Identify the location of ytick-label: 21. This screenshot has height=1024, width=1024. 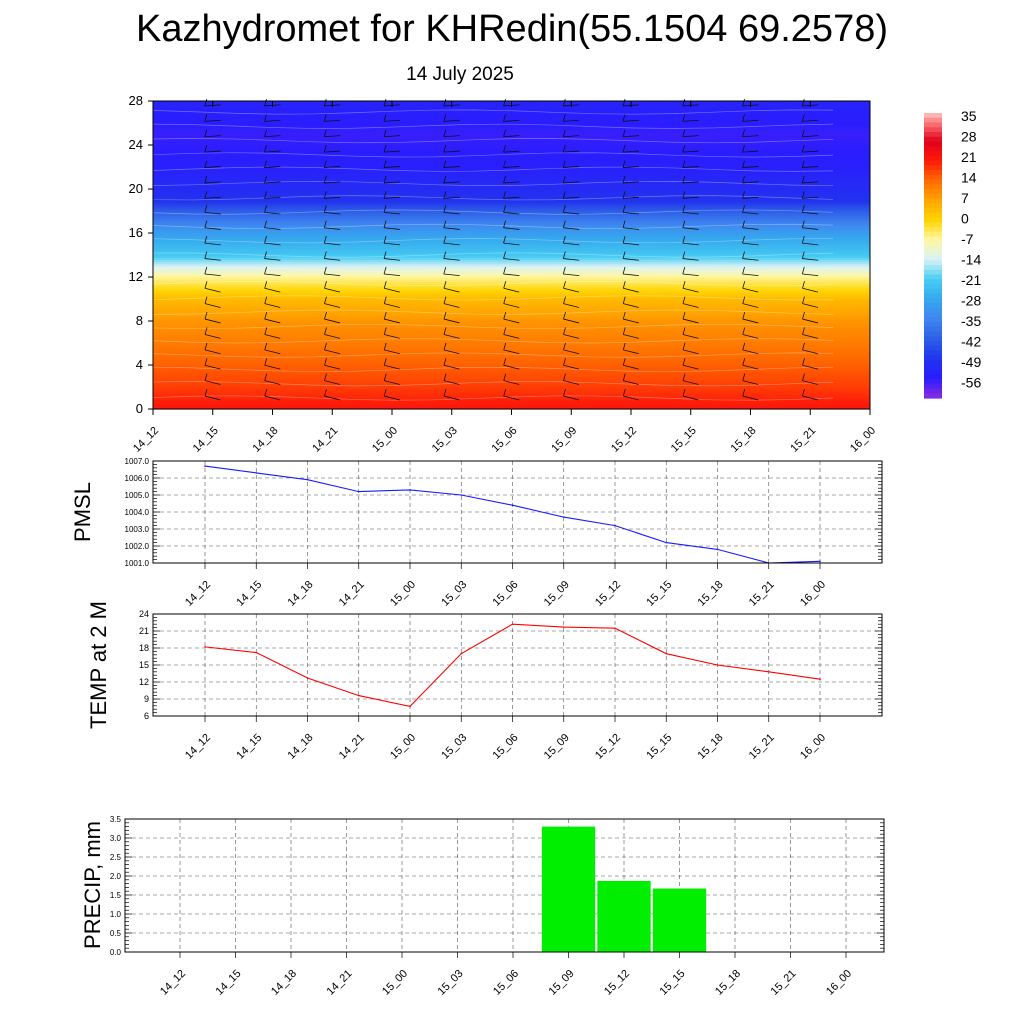
(144, 631).